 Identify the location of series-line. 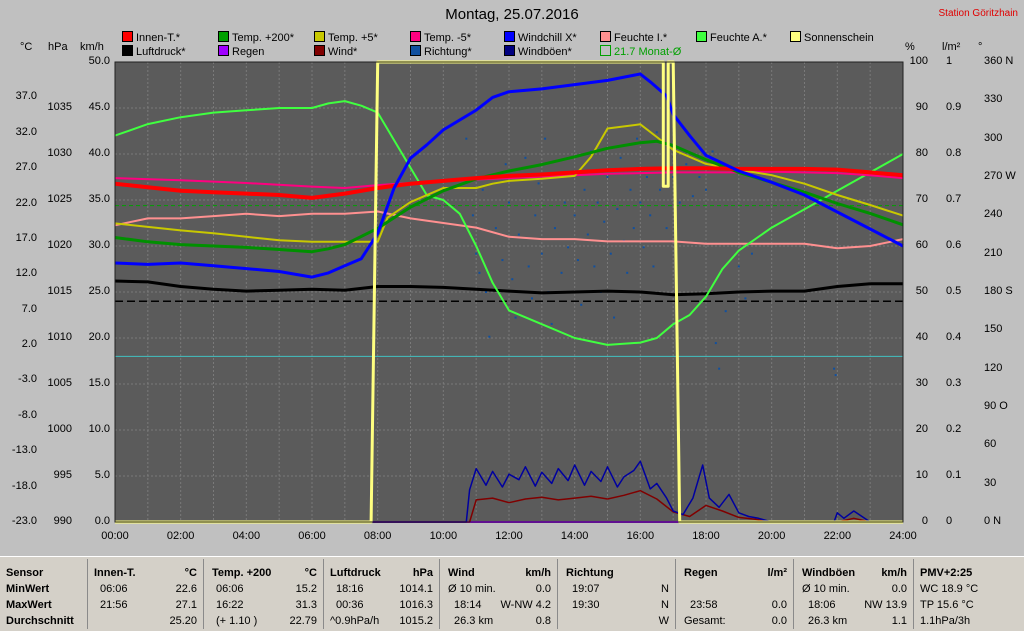
(508, 288).